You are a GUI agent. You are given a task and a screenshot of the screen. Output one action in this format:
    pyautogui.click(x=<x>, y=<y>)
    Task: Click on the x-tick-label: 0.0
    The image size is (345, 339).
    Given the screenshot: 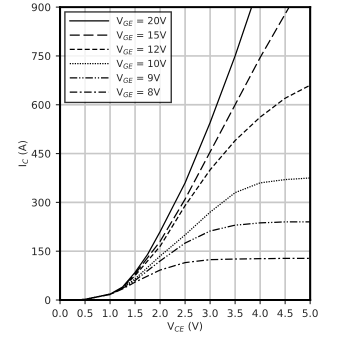 What is the action you would take?
    pyautogui.click(x=60, y=313)
    